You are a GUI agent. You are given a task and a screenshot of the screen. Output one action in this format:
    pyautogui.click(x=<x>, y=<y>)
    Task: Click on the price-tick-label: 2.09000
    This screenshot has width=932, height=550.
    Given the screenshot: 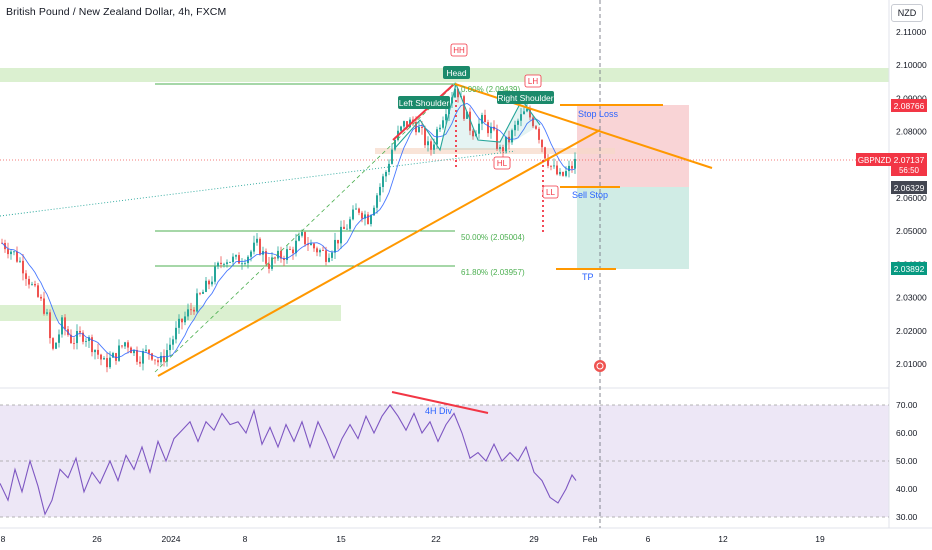 What is the action you would take?
    pyautogui.click(x=911, y=98)
    